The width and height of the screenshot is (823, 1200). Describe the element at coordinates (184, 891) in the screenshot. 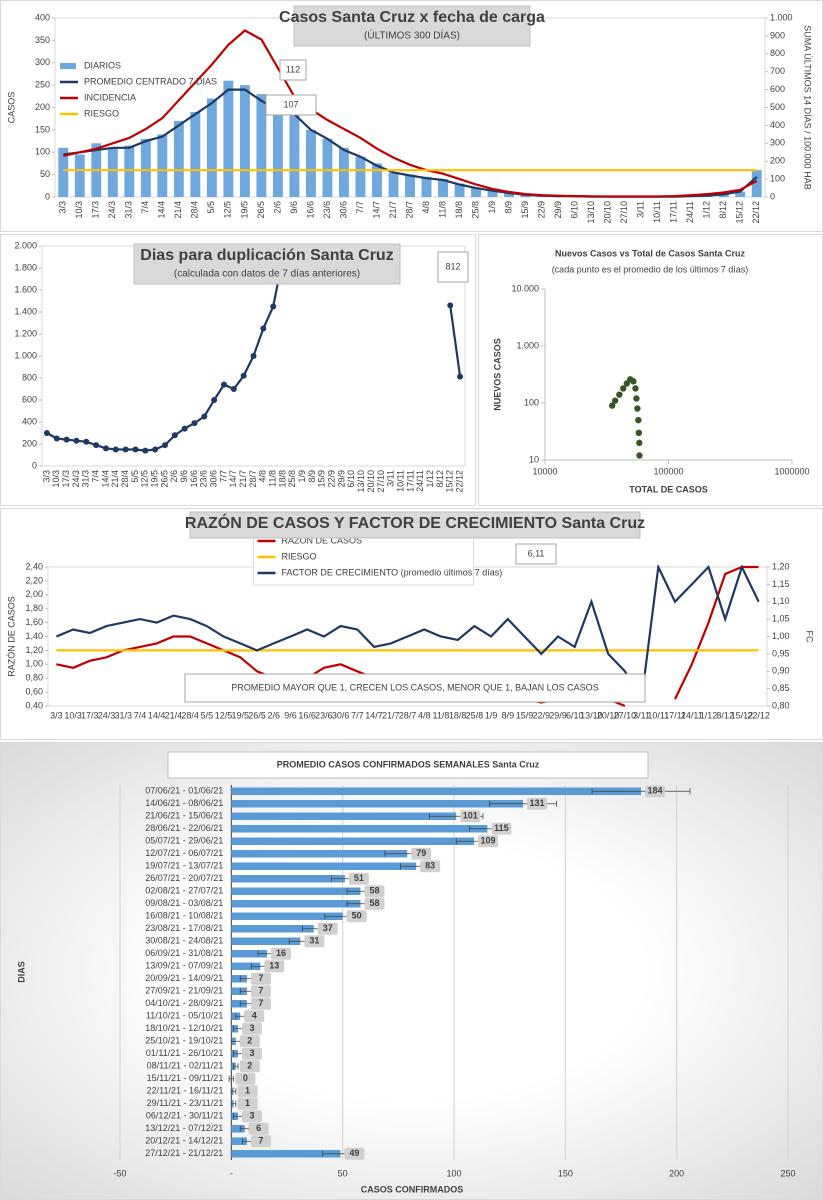

I see `y-tick-label: 02/08/21 - 27/07/21` at that location.